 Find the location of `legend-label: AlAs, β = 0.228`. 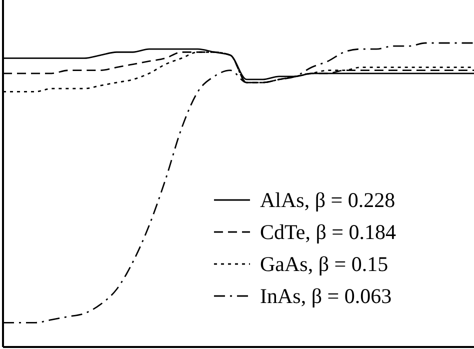

legend-label: AlAs, β = 0.228 is located at coordinates (328, 200).